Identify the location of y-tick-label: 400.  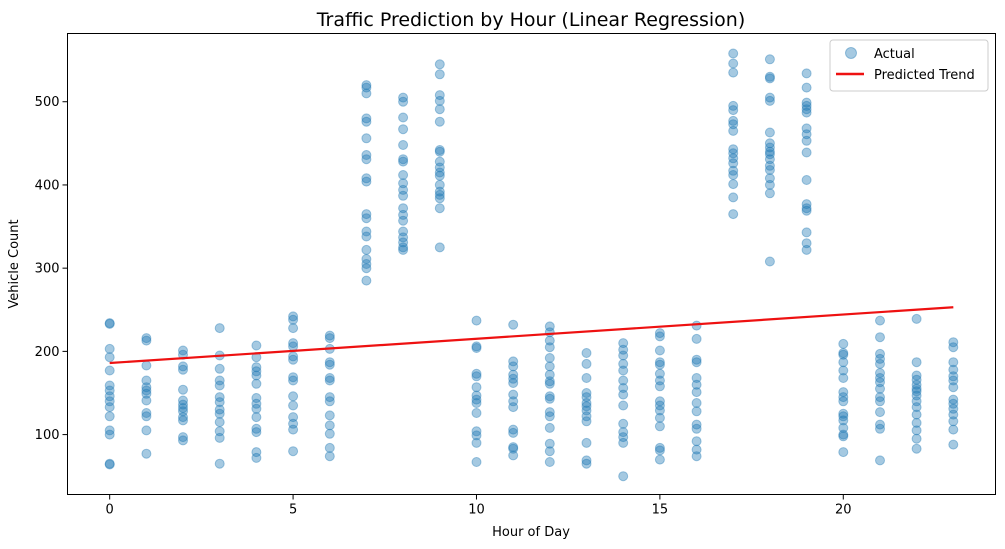
(47, 185).